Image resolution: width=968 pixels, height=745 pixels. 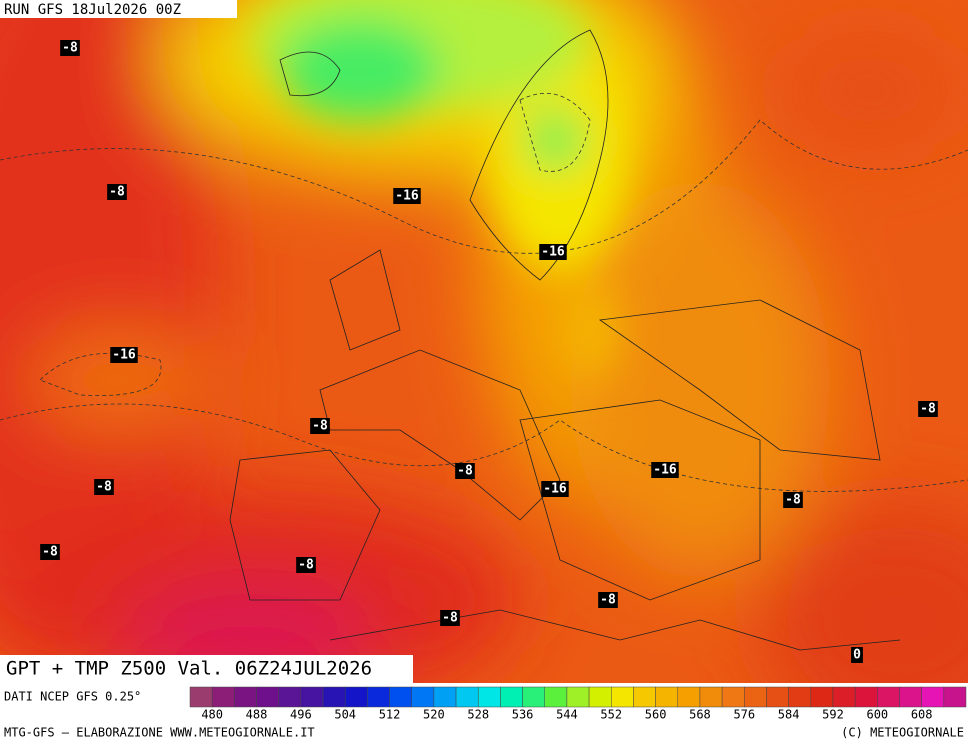 I want to click on colorbar-label: 608, so click(x=922, y=715).